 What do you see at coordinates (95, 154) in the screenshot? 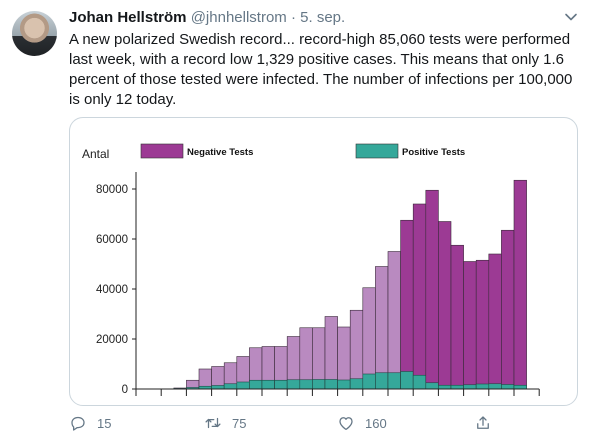
I see `y-axis-label: Antal` at bounding box center [95, 154].